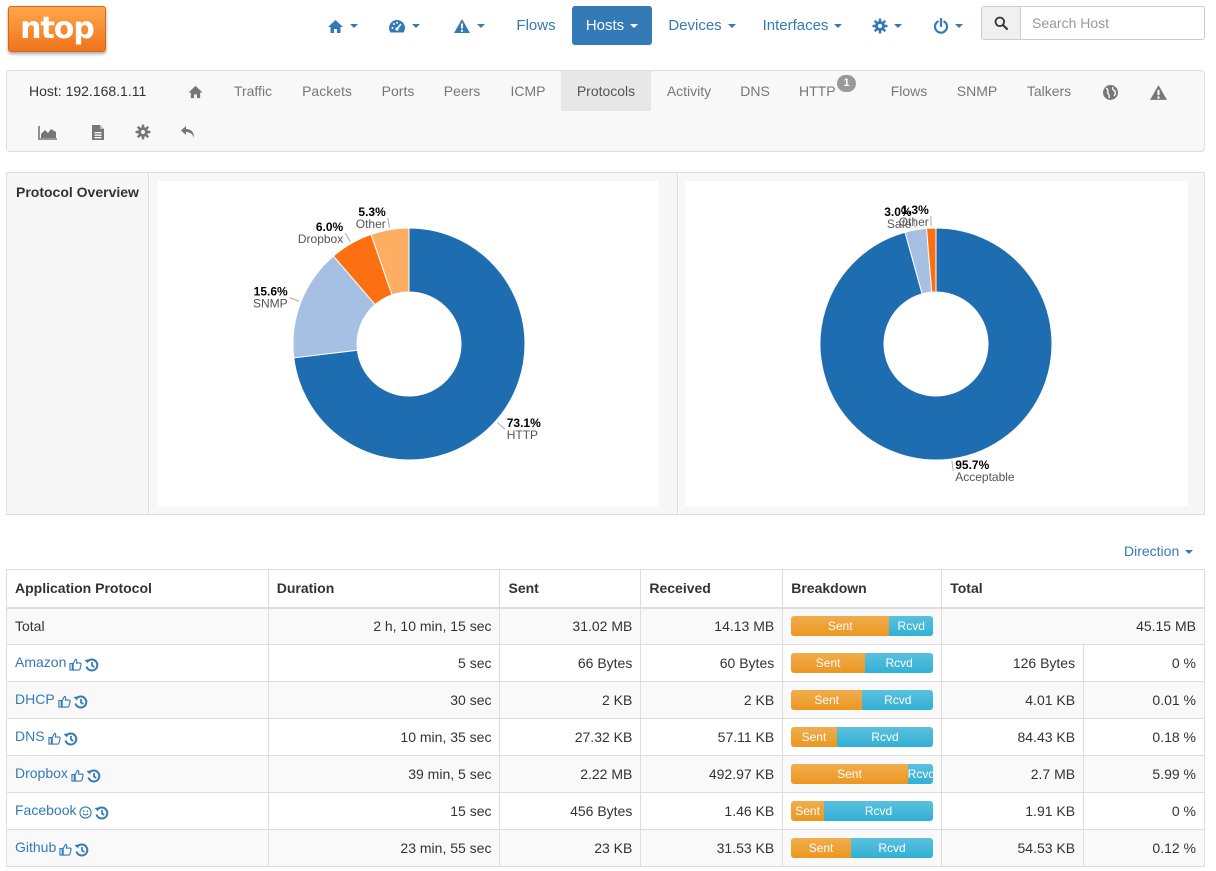 The height and width of the screenshot is (871, 1216). I want to click on smile-icon, so click(86, 812).